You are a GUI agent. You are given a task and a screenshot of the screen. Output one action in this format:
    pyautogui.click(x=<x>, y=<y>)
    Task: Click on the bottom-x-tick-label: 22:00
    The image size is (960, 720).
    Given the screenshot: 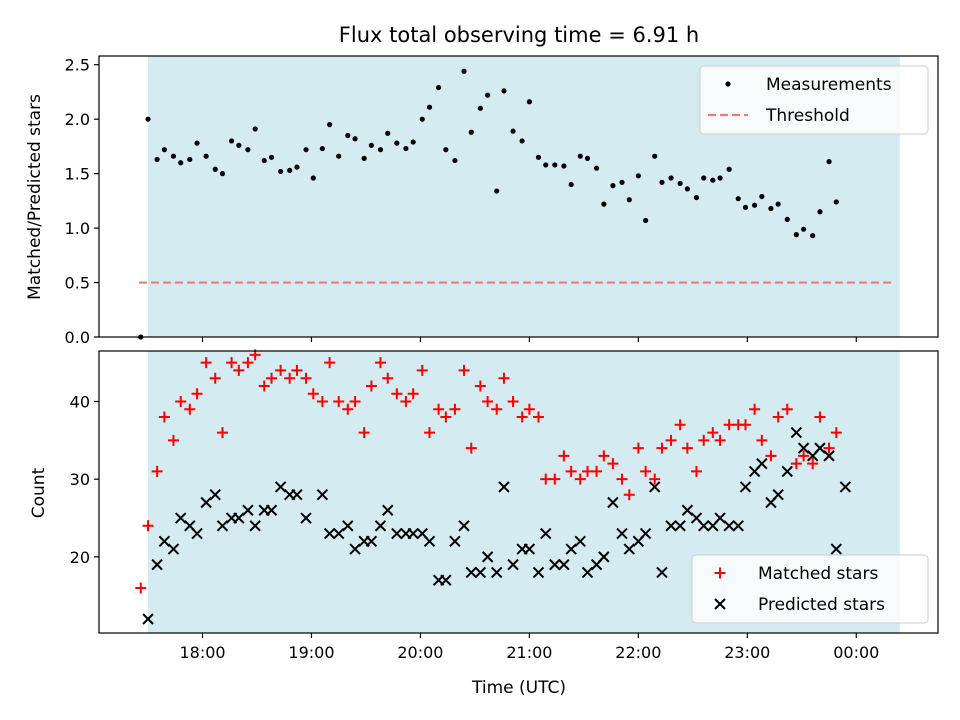 What is the action you would take?
    pyautogui.click(x=638, y=652)
    